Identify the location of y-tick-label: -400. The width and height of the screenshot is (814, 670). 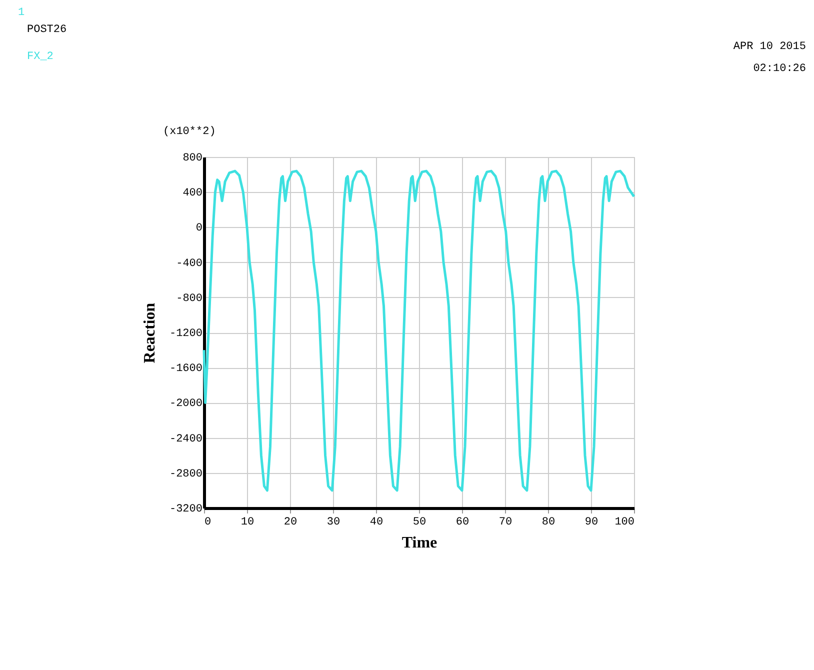
(189, 264).